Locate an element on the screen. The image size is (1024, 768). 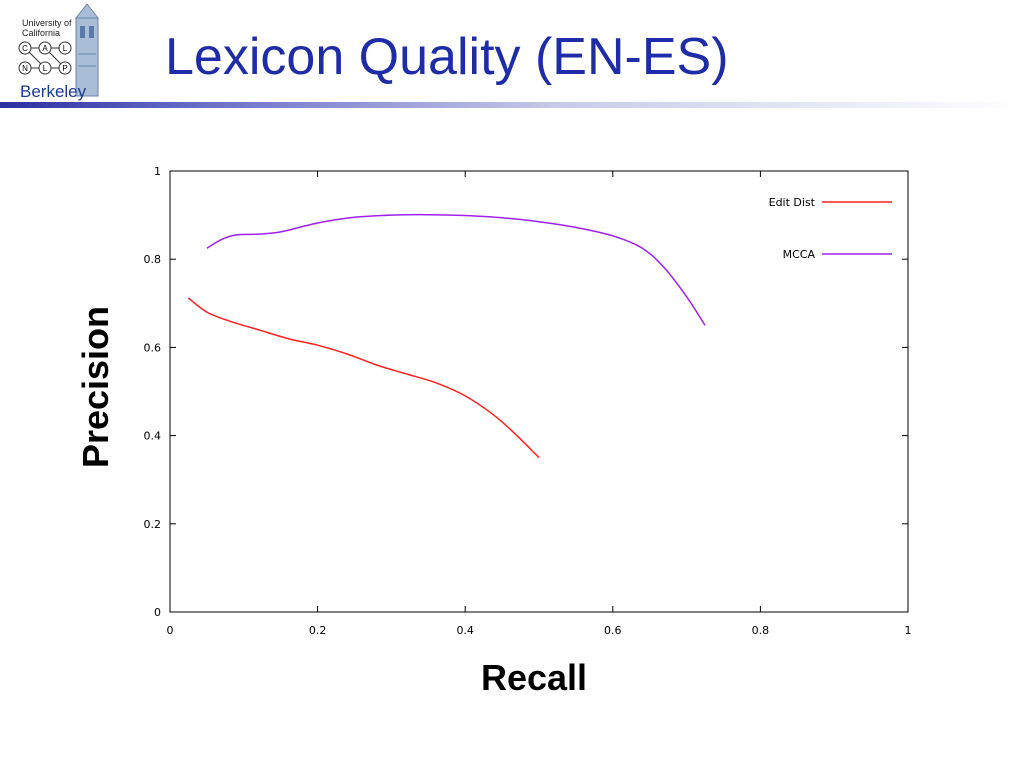
y-tick-label: 0 is located at coordinates (157, 612).